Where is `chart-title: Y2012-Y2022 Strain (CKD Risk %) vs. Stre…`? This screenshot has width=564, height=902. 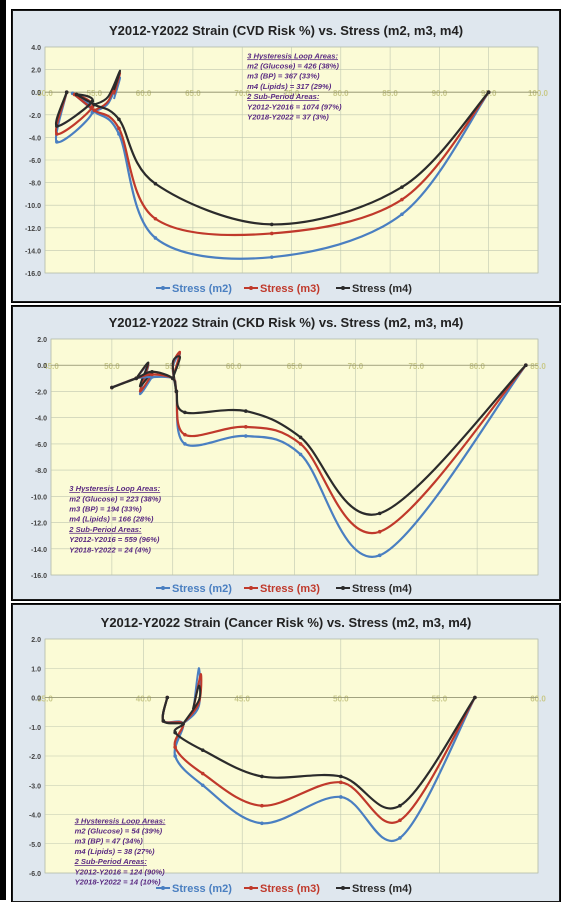 chart-title: Y2012-Y2022 Strain (CKD Risk %) vs. Stre… is located at coordinates (286, 322).